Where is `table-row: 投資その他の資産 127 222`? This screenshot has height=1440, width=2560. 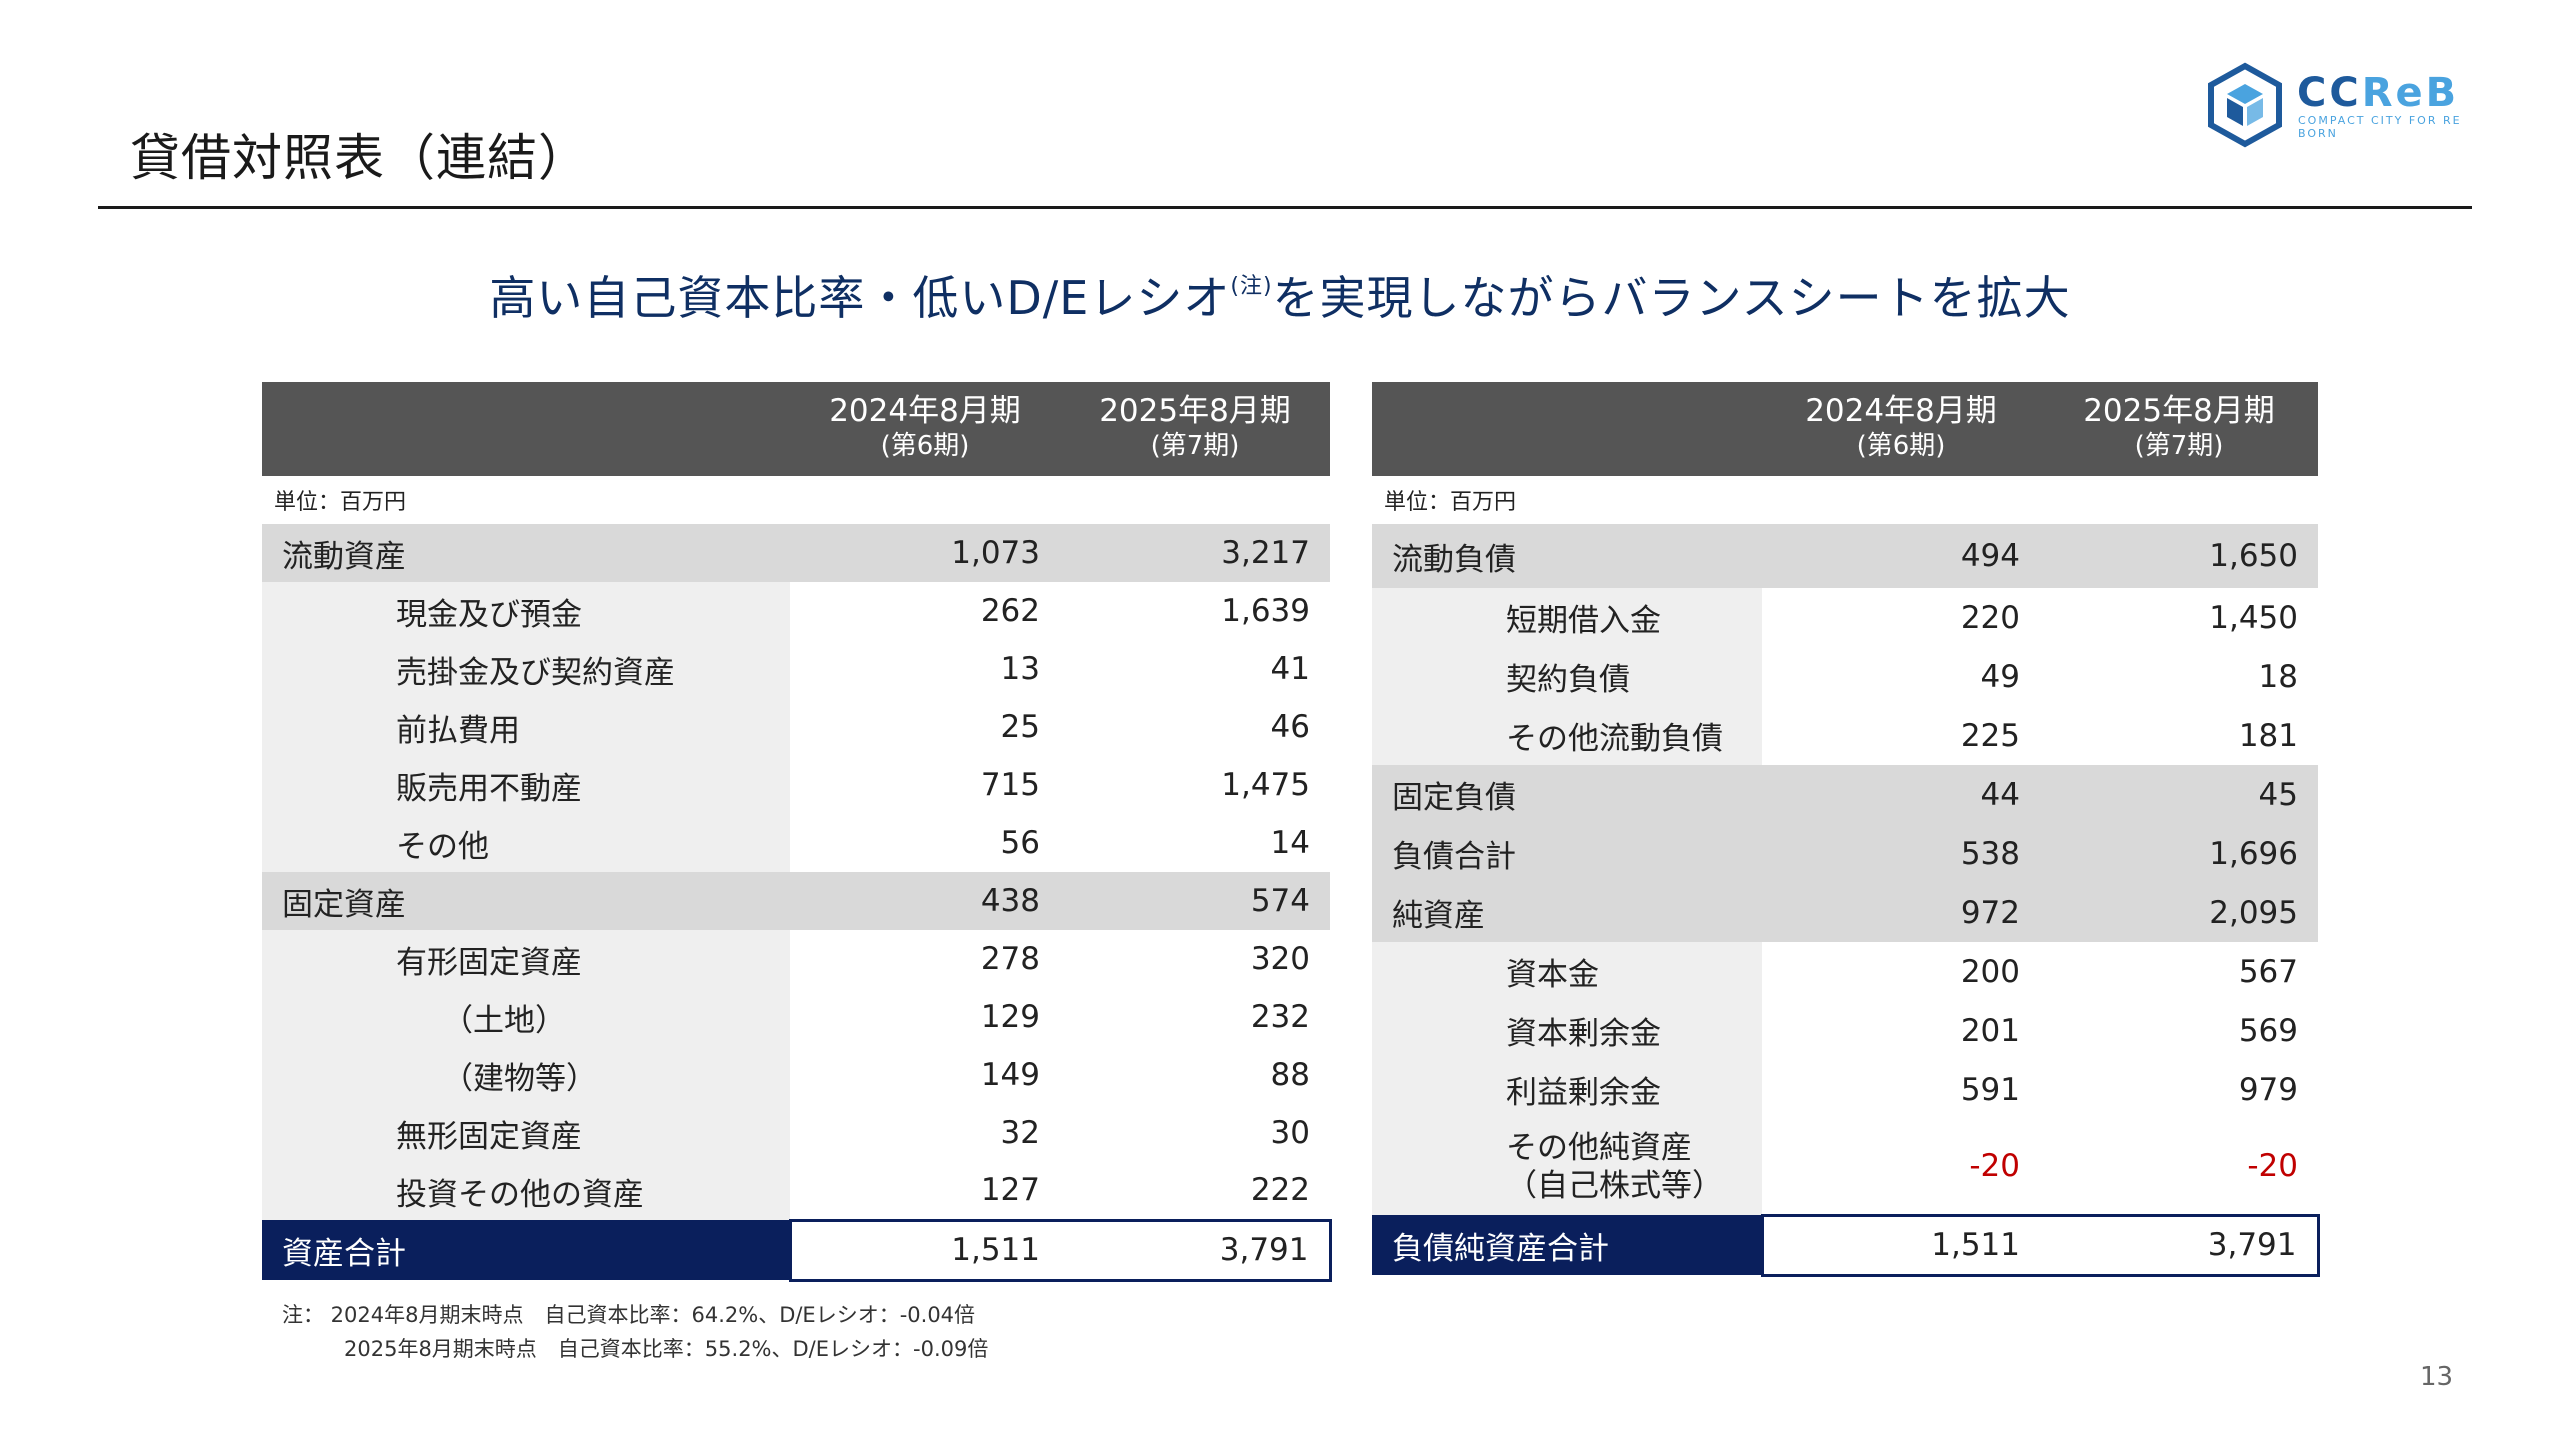 table-row: 投資その他の資産 127 222 is located at coordinates (796, 1191).